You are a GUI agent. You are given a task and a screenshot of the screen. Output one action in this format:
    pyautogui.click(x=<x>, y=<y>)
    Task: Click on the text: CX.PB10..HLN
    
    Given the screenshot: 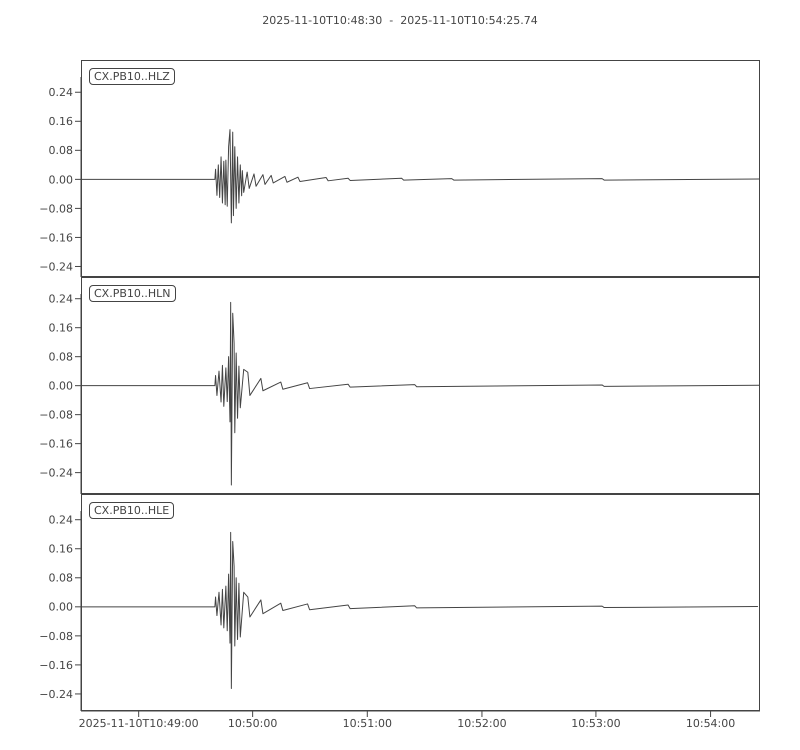 What is the action you would take?
    pyautogui.click(x=132, y=293)
    